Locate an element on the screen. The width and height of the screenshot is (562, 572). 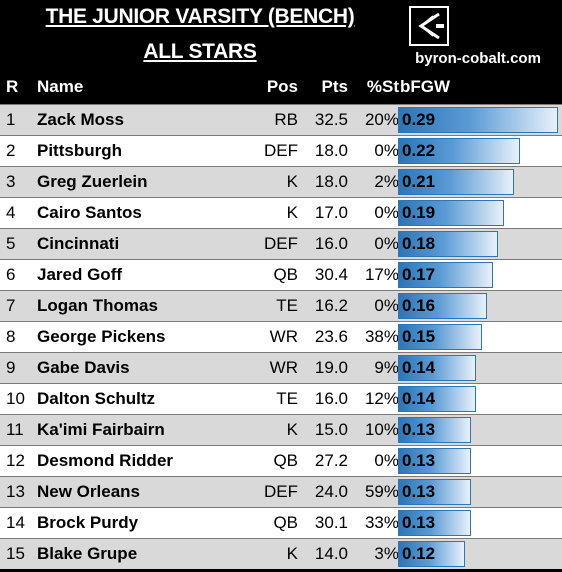
table-row: 14 Brock Purdy QB 30.1 33% 0.13 is located at coordinates (281, 522).